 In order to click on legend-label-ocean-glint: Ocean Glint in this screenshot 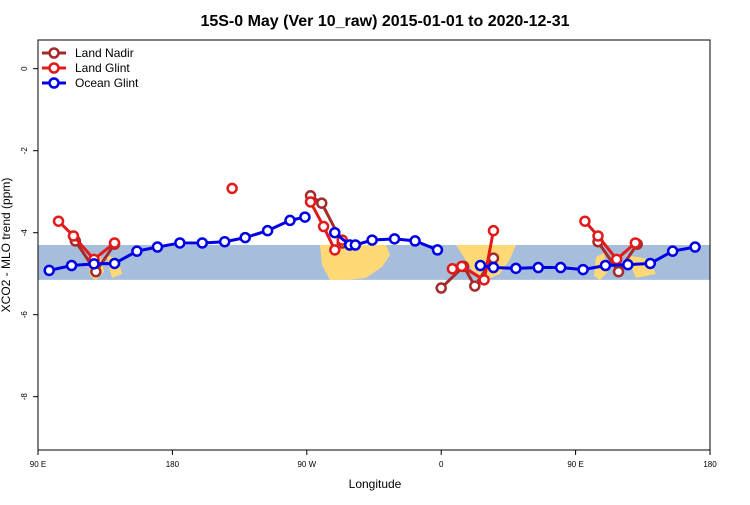, I will do `click(107, 83)`.